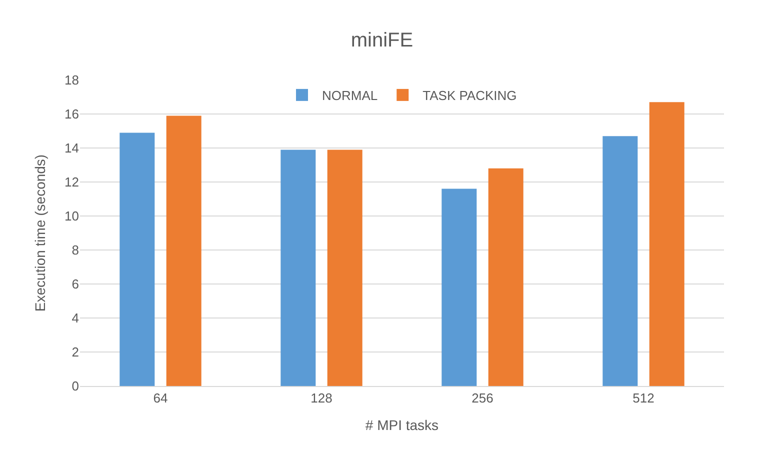 This screenshot has width=764, height=466. Describe the element at coordinates (350, 96) in the screenshot. I see `legend-label: NORMAL` at that location.